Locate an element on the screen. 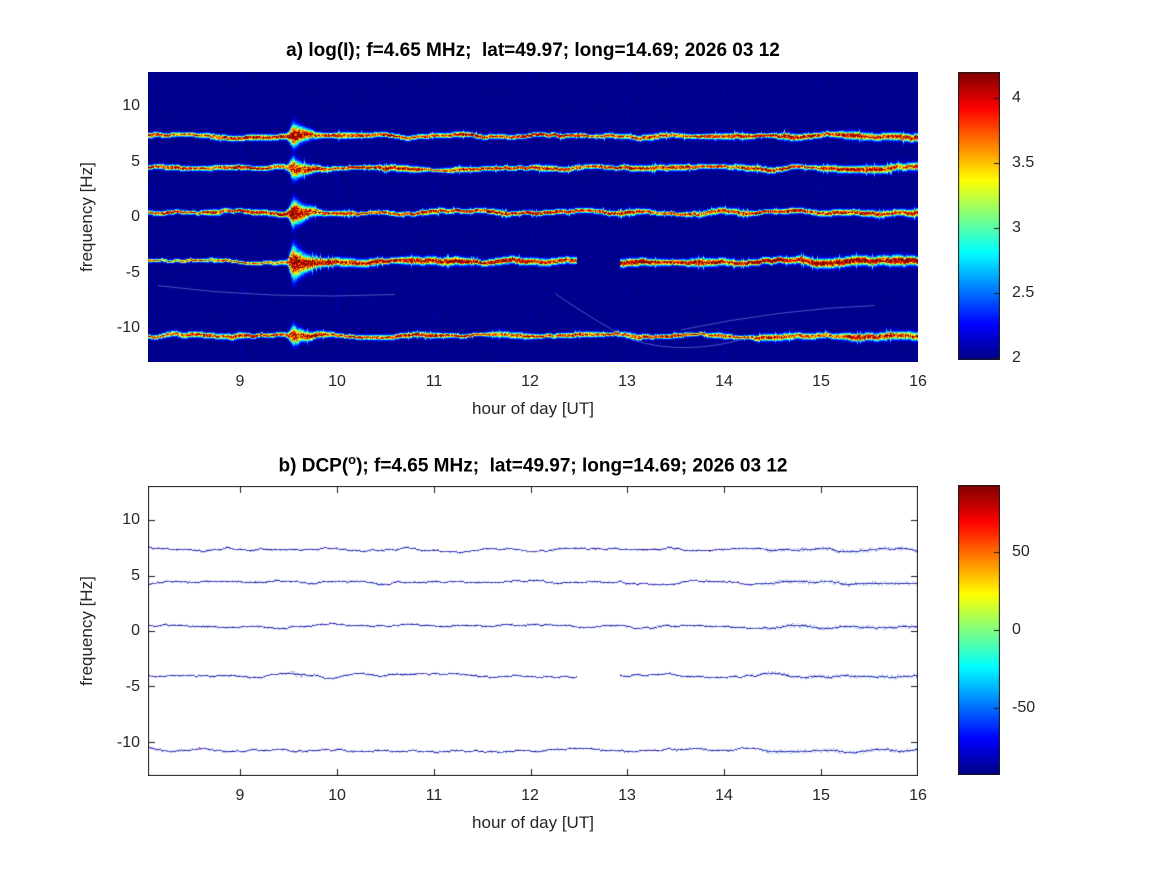 The image size is (1167, 875). panel-b-ylabel: frequency [Hz] is located at coordinates (86, 631).